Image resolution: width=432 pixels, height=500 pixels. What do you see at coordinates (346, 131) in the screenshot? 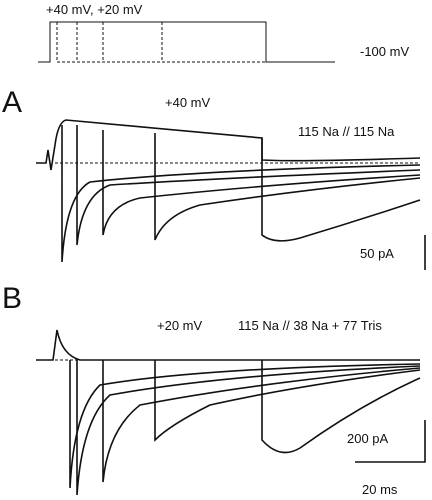
I see `solution-label: 115 Na // 115 Na` at bounding box center [346, 131].